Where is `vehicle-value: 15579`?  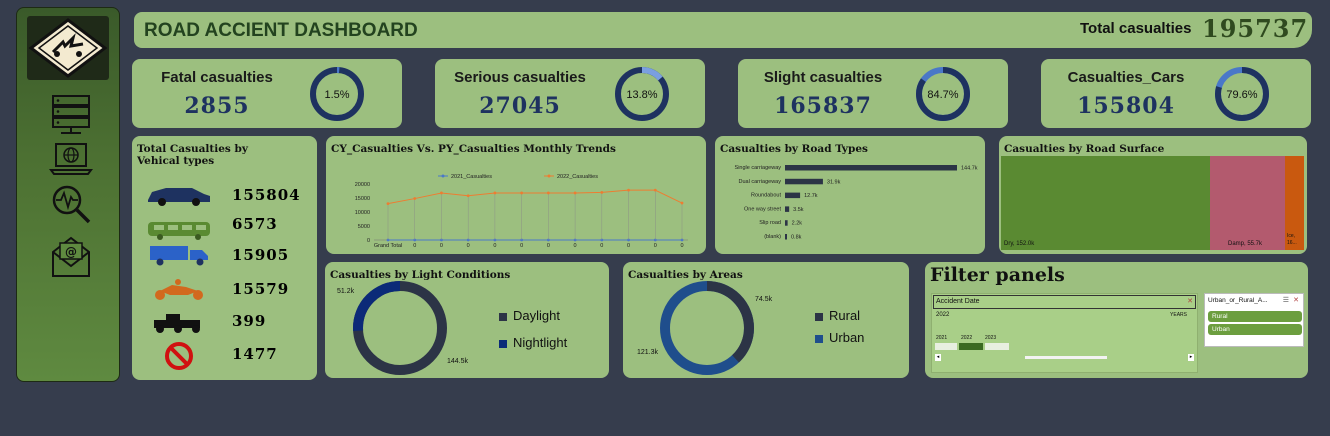 vehicle-value: 15579 is located at coordinates (261, 289).